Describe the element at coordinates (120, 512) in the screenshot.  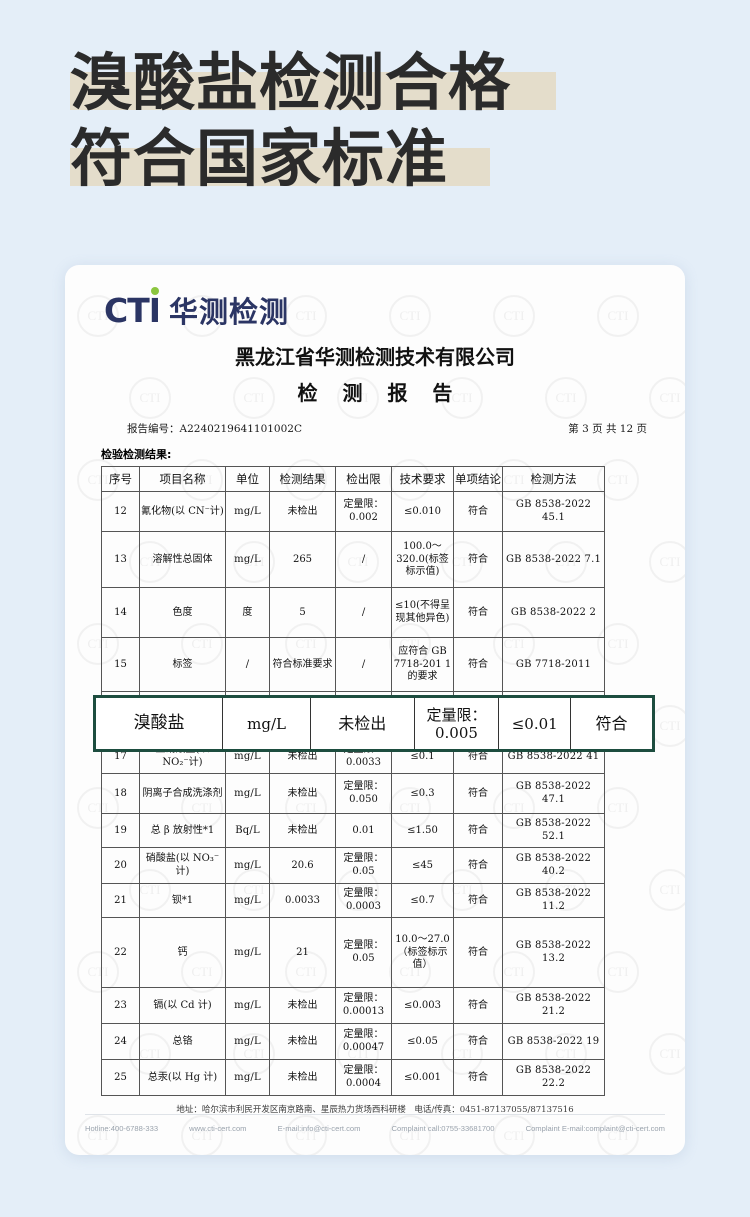
I see `cell-no: 12` at that location.